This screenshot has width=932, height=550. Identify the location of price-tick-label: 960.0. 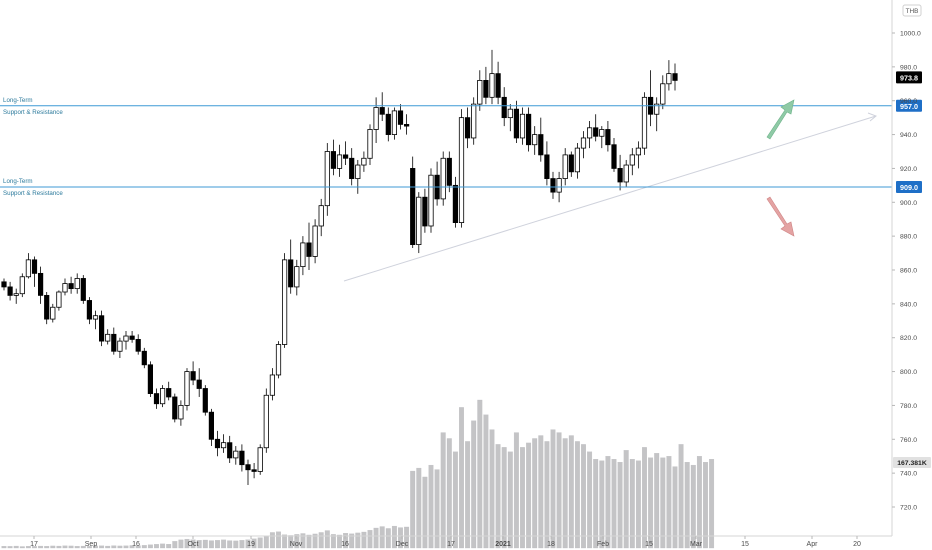
(908, 101).